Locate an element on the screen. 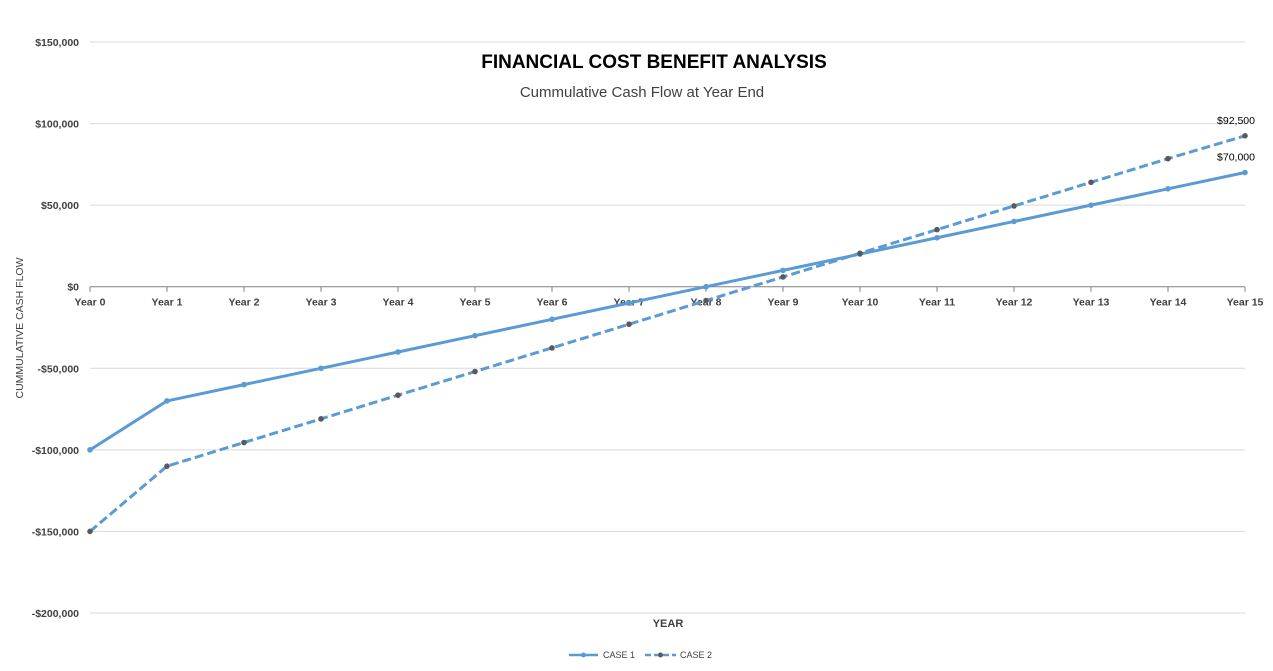 The width and height of the screenshot is (1273, 671). data-label-case-1: $70,000 is located at coordinates (1236, 158).